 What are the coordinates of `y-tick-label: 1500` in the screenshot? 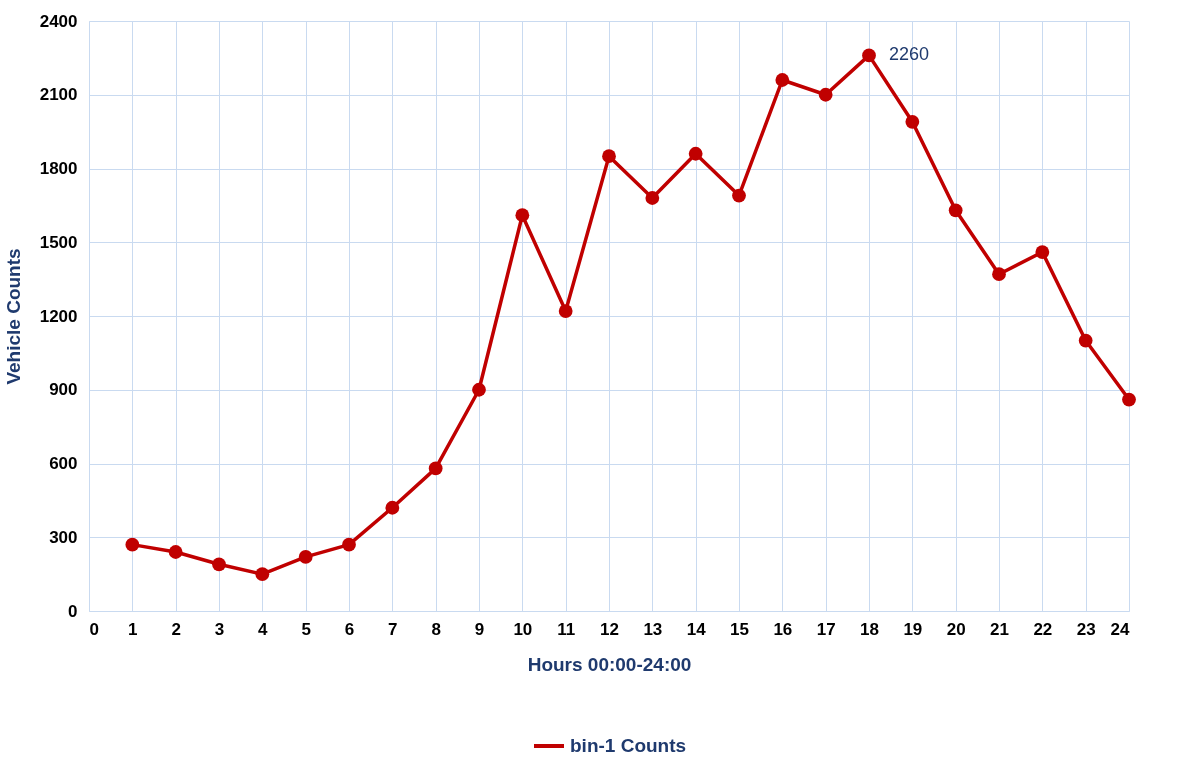 It's located at (58, 242).